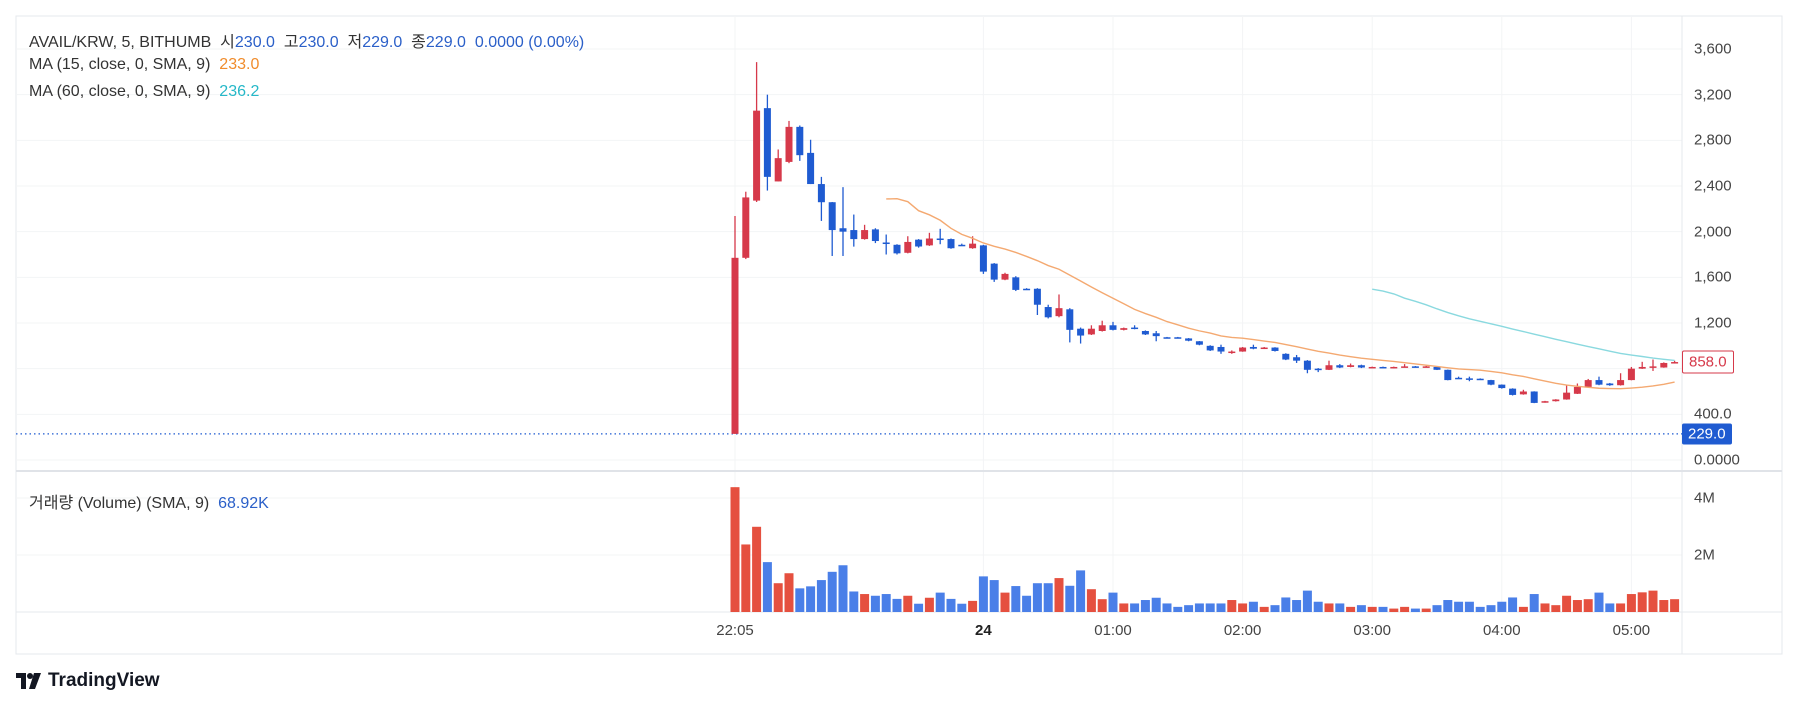  I want to click on ma15-value: 233.0, so click(239, 64).